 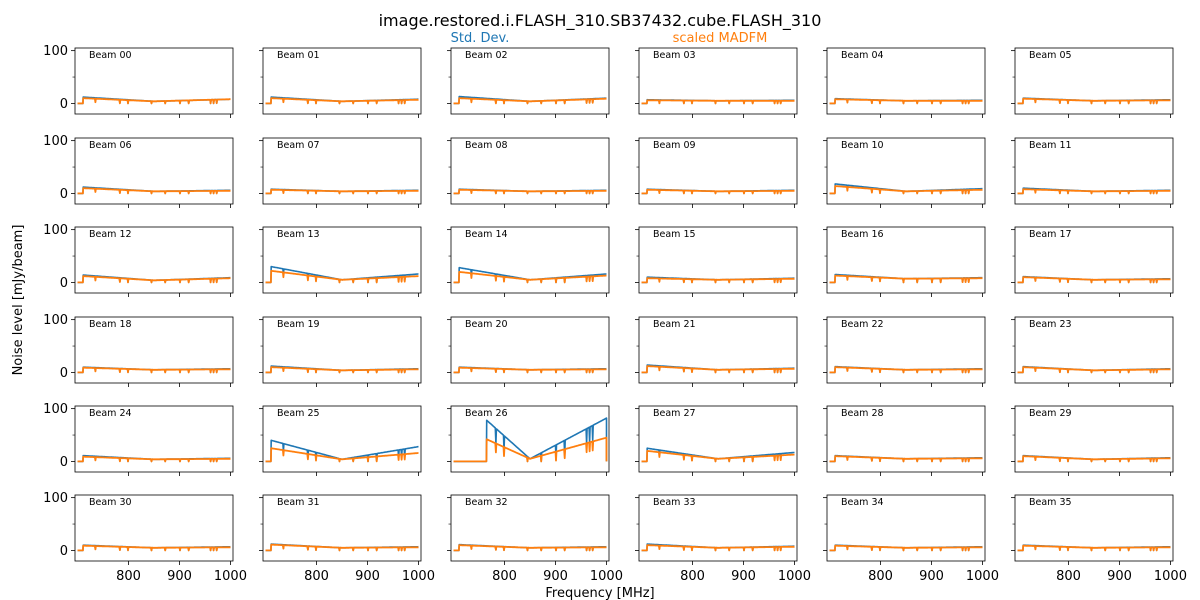 I want to click on beam-label: Beam 33, so click(x=674, y=502).